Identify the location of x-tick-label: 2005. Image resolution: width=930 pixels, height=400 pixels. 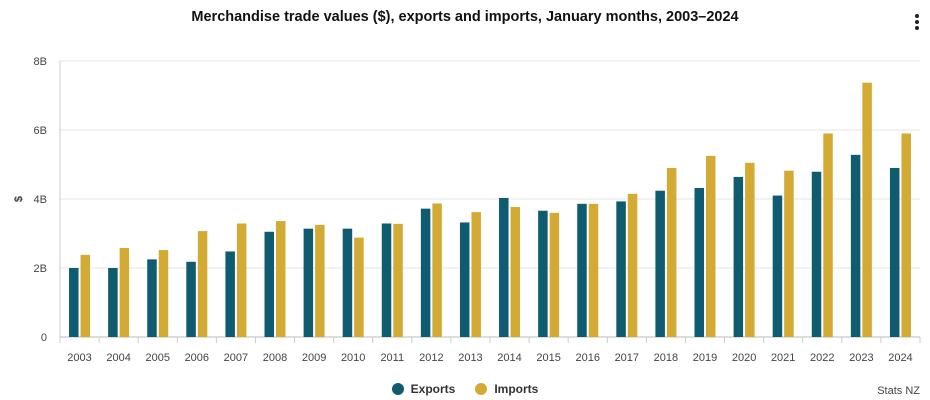
(157, 358).